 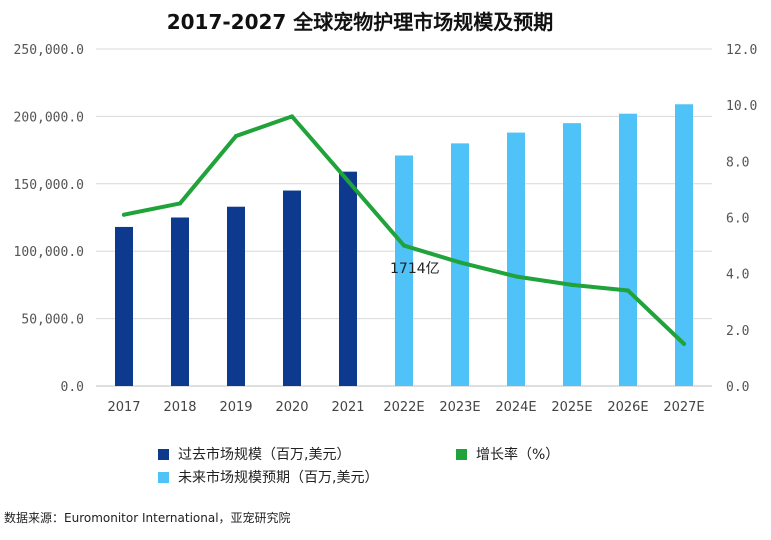 I want to click on y-left-tick-label: 150,000.0, so click(x=49, y=185).